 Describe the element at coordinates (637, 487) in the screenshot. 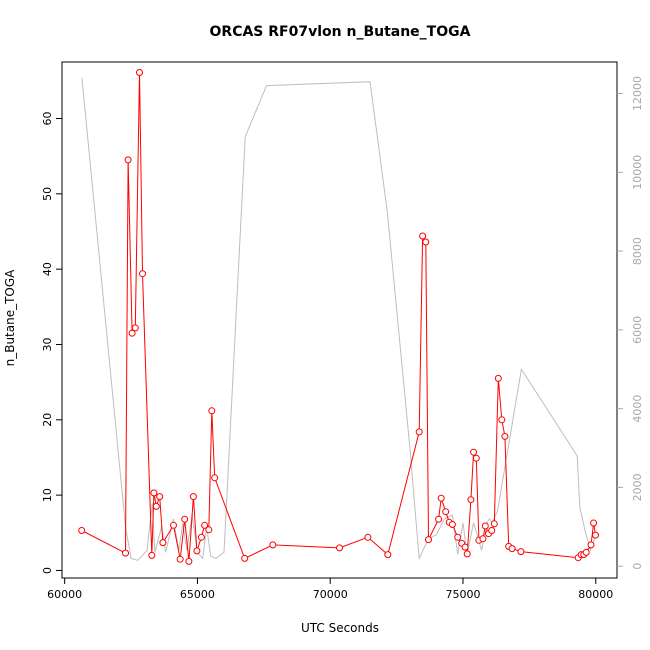

I see `y2-tick-label: 2000` at that location.